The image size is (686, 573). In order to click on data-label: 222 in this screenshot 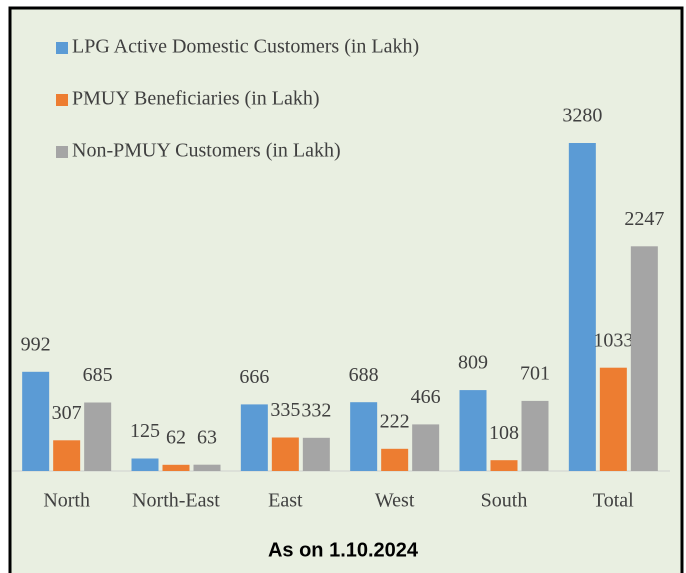, I will do `click(395, 421)`.